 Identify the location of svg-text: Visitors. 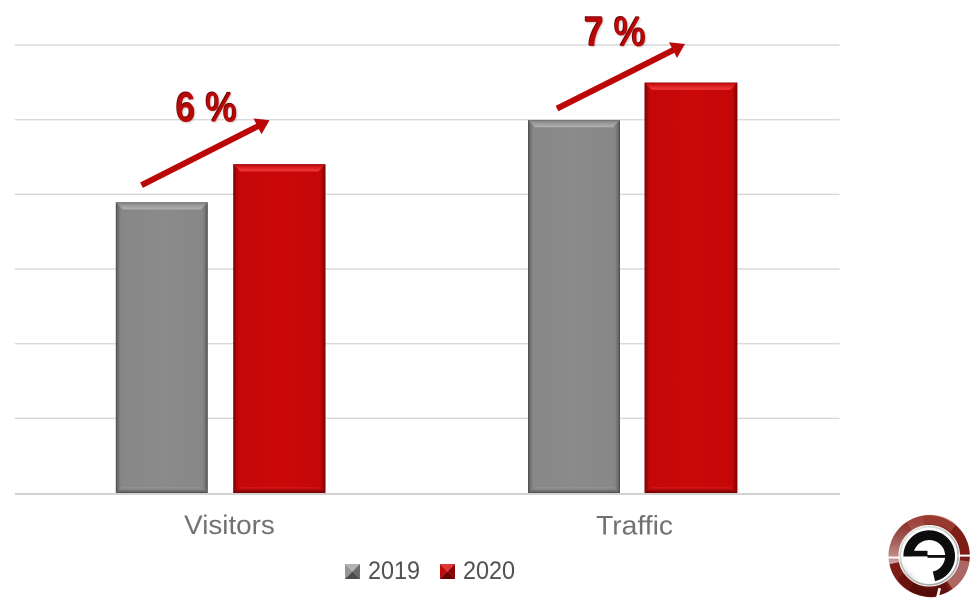
(229, 525).